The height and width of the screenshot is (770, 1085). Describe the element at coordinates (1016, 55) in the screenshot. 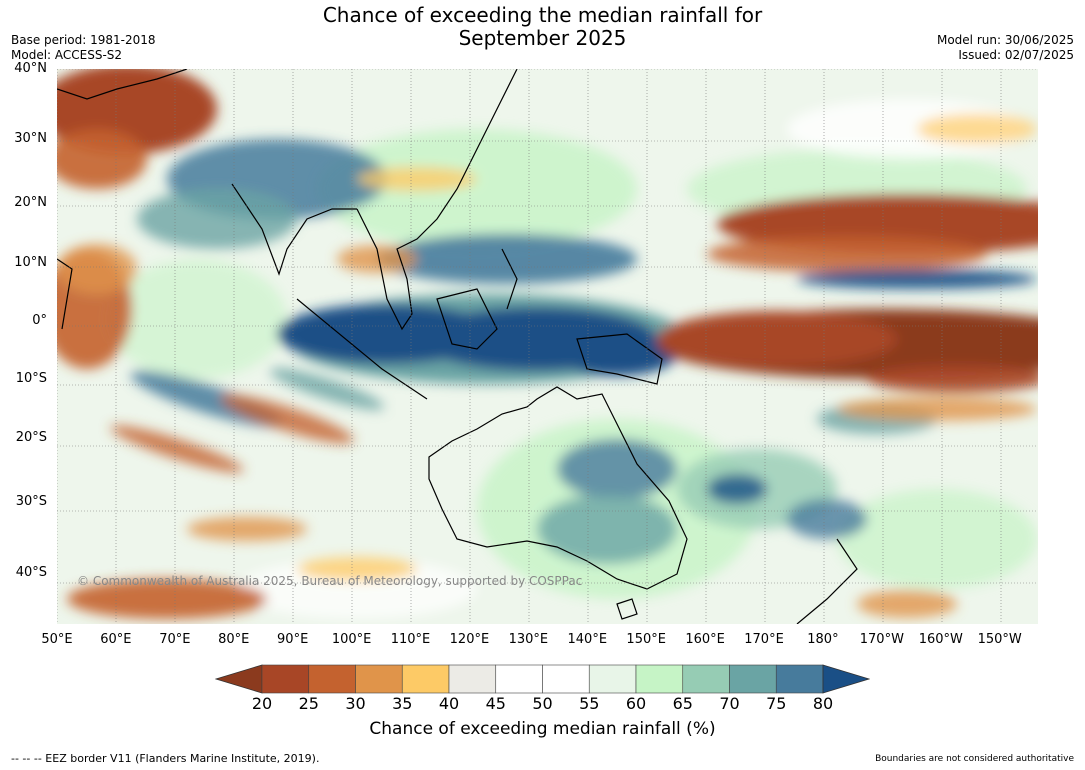

I see `issued-date: Issued: 02/07/2025` at that location.